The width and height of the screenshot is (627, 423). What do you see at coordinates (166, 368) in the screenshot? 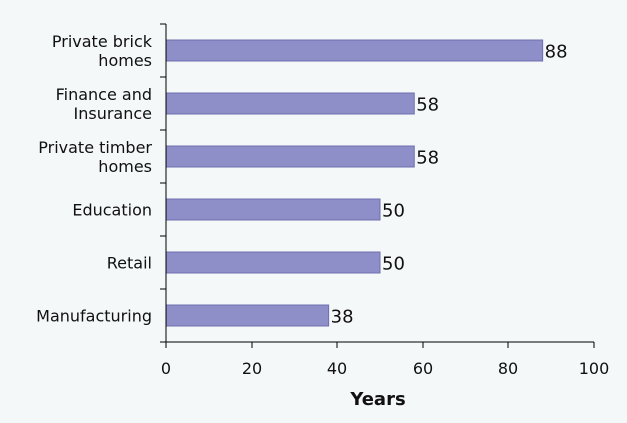
I see `x-axis-tick-label: 0` at bounding box center [166, 368].